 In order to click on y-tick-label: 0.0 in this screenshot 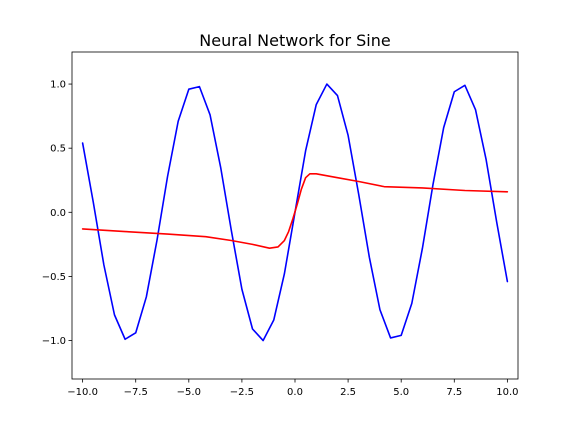, I will do `click(58, 213)`.